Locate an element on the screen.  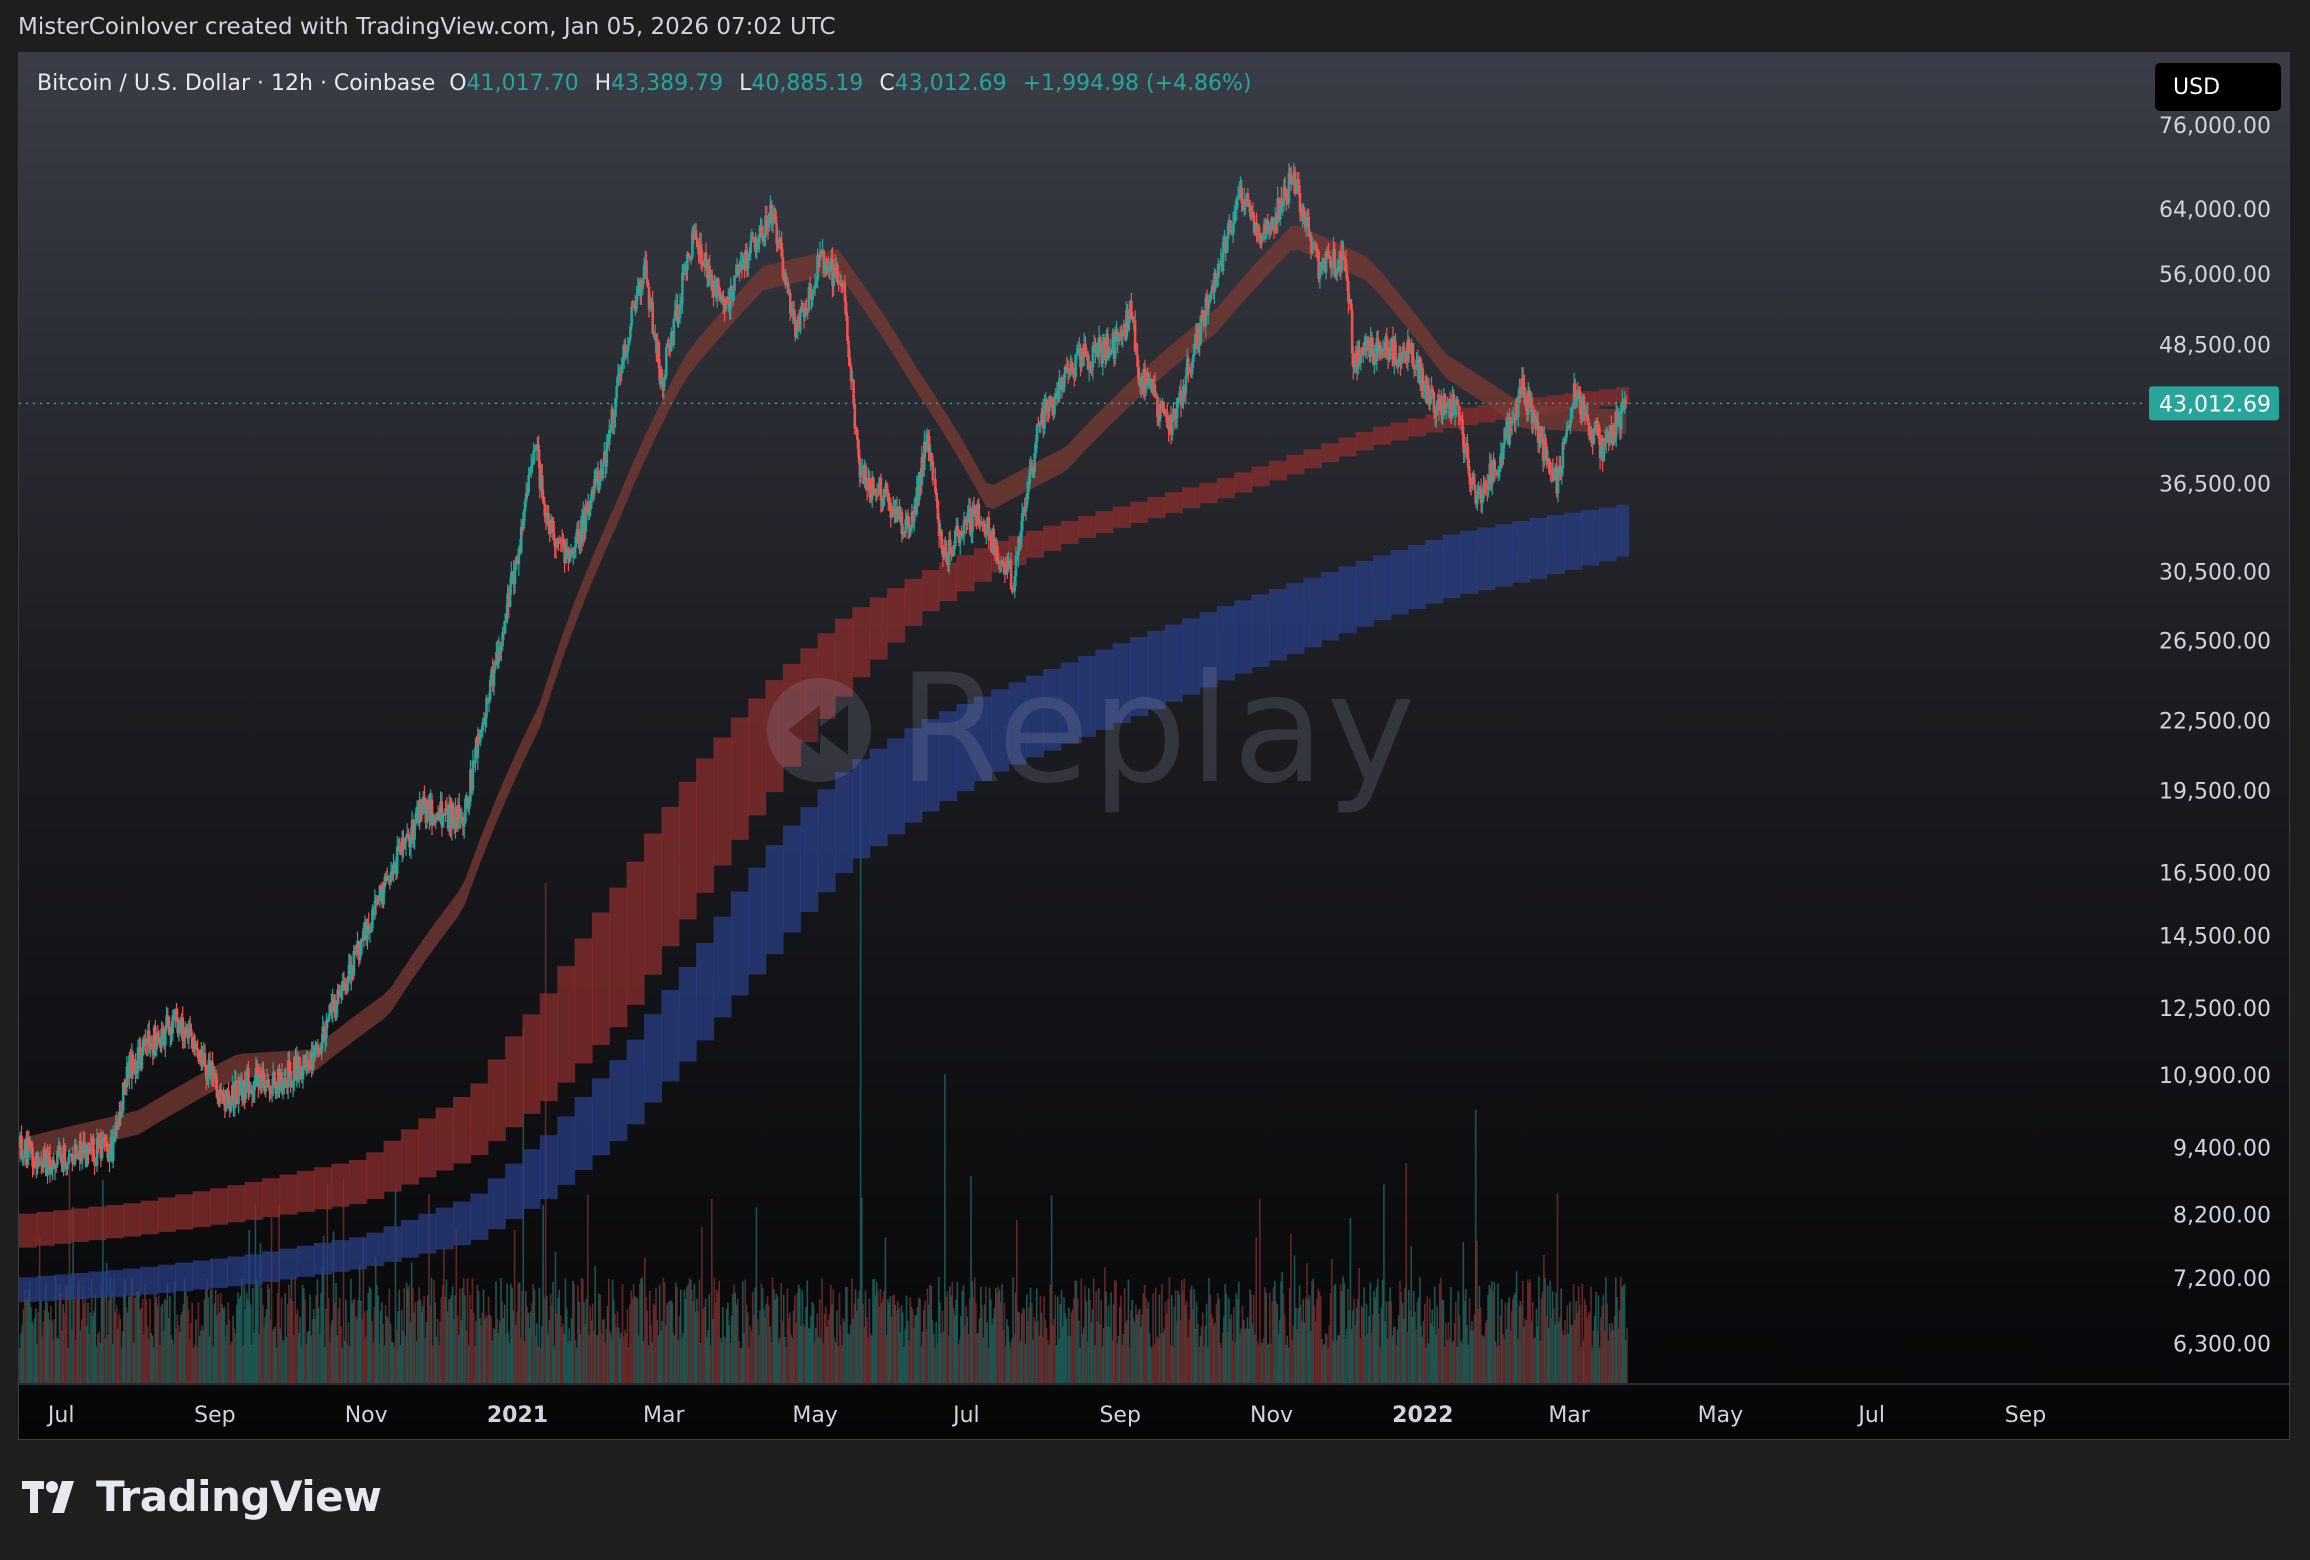
tradingview-brand: TradingView is located at coordinates (239, 1496).